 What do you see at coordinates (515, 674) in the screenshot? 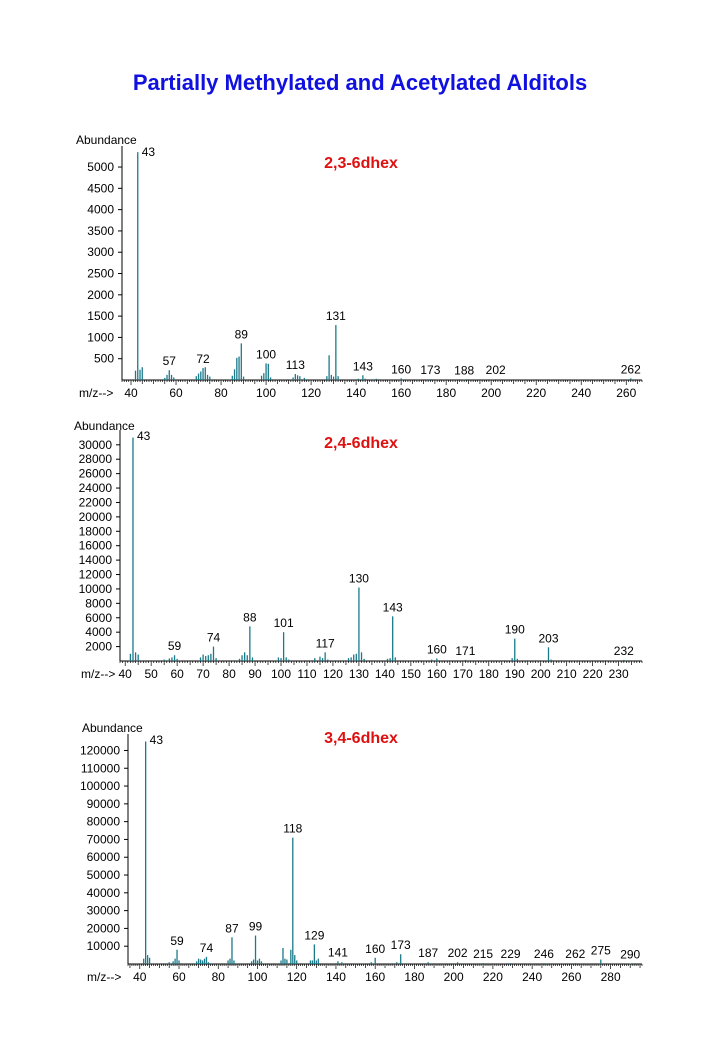
I see `x-tick-label: 190` at bounding box center [515, 674].